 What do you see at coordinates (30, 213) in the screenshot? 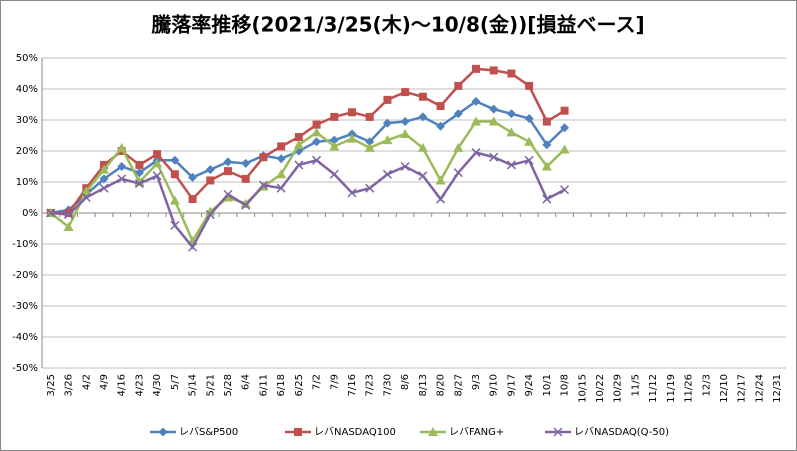
I see `y-tick-label: 0%` at bounding box center [30, 213].